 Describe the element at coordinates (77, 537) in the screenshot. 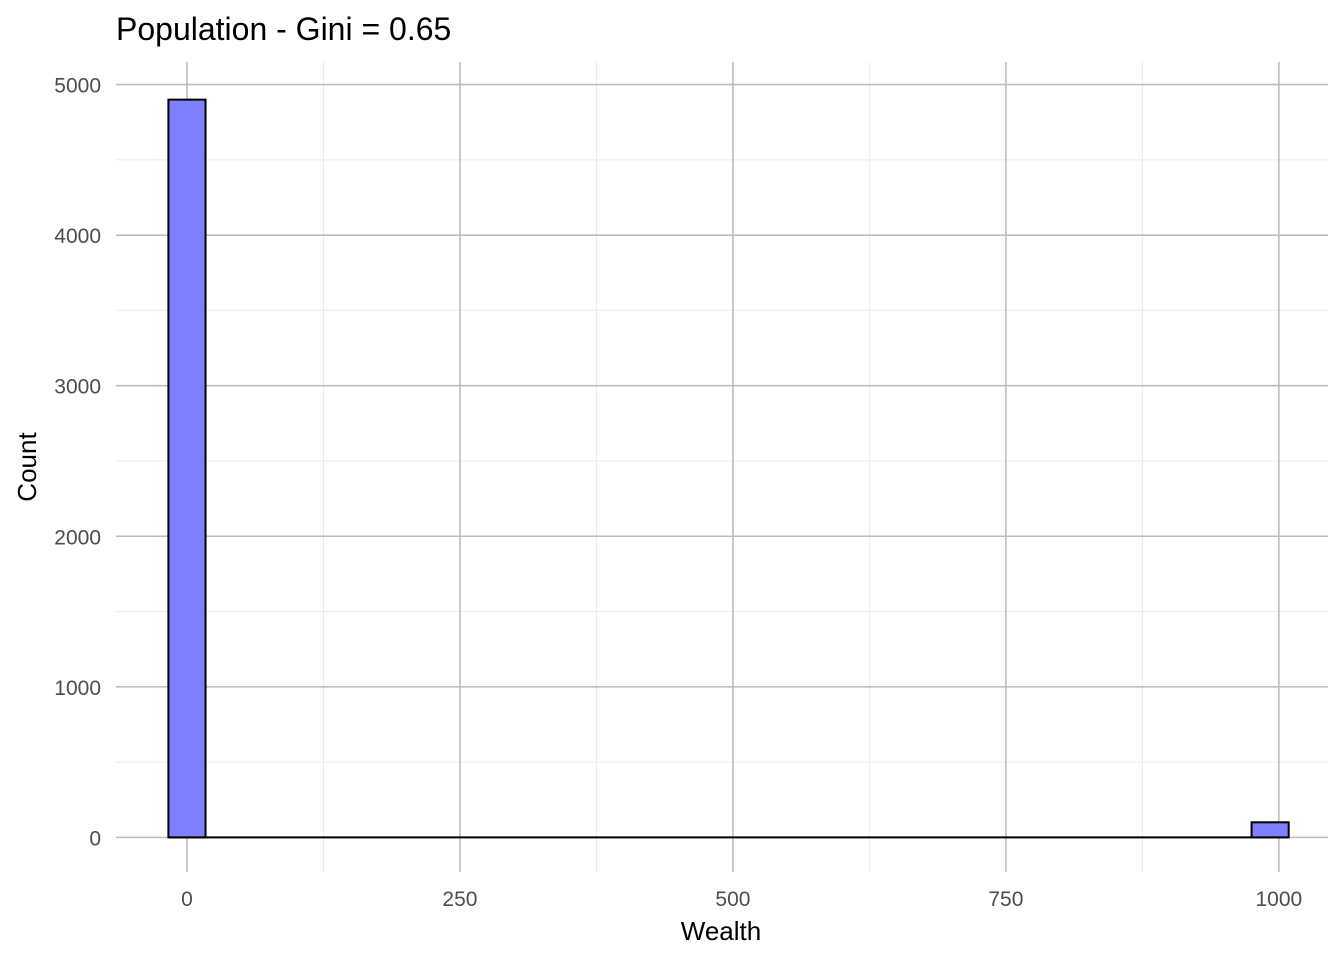

I see `y-tick-label: 2000` at that location.